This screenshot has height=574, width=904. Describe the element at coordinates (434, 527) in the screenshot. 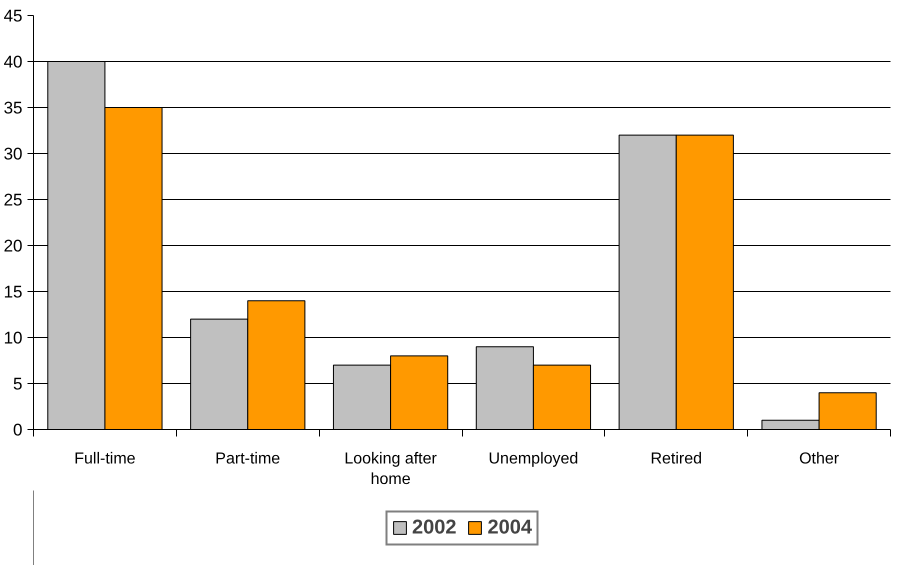

I see `legend-label: 2002` at that location.